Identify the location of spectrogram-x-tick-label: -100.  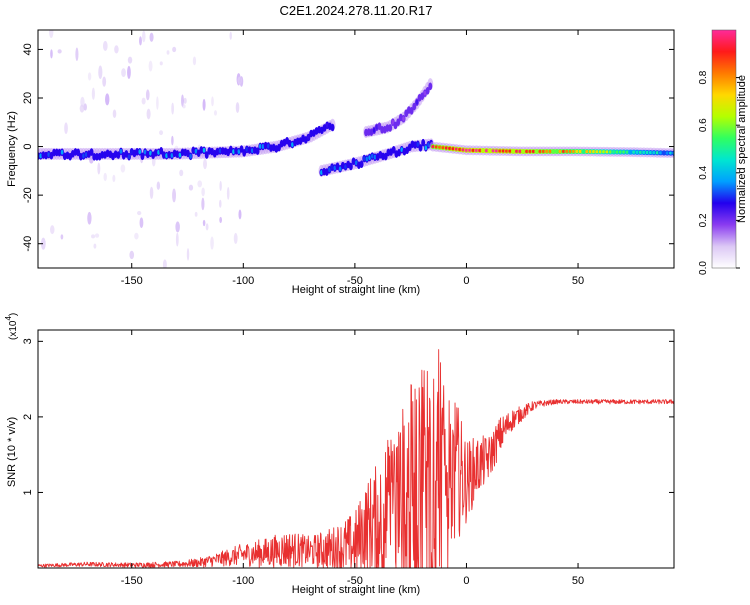
(243, 281).